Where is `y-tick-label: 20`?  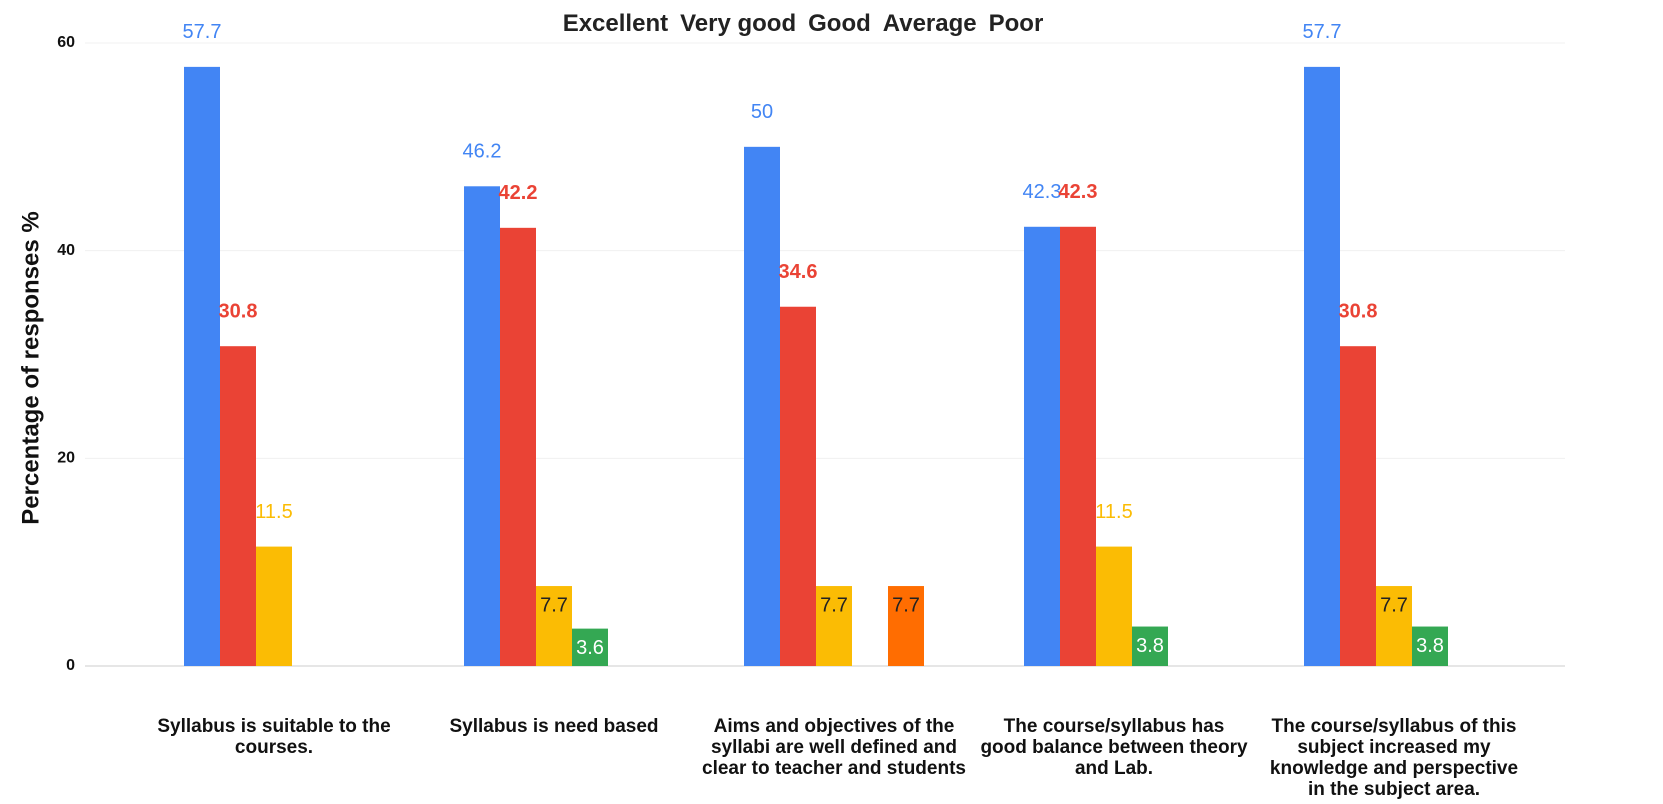
y-tick-label: 20 is located at coordinates (66, 458).